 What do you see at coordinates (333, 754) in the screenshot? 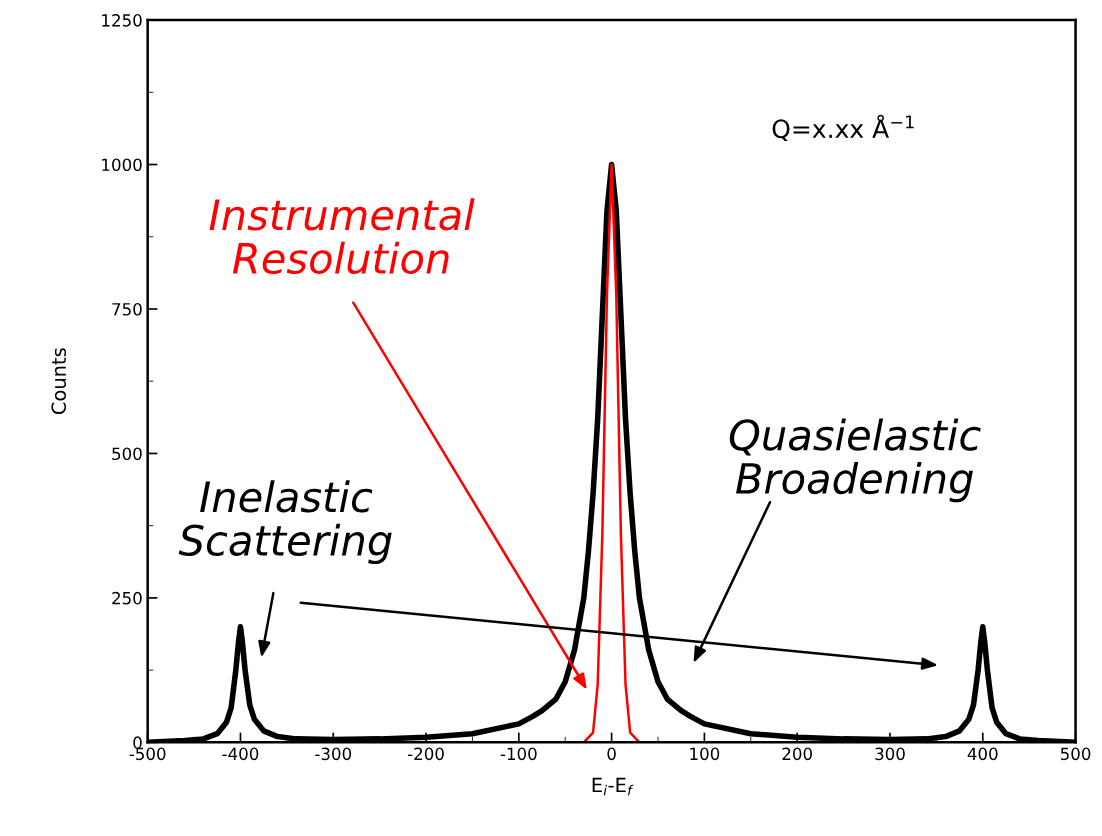
I see `x-tick-label: -300` at bounding box center [333, 754].